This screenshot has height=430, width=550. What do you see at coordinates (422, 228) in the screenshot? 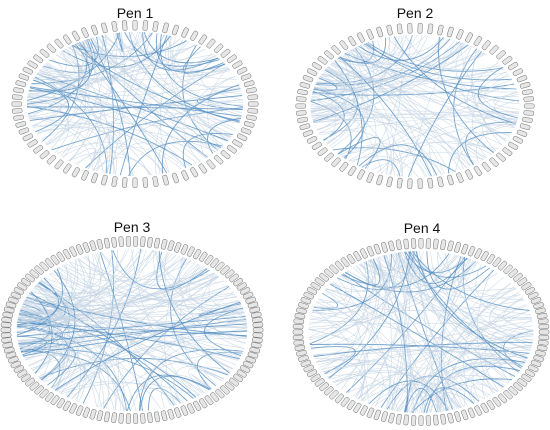
I see `panel-title: Pen 4` at bounding box center [422, 228].